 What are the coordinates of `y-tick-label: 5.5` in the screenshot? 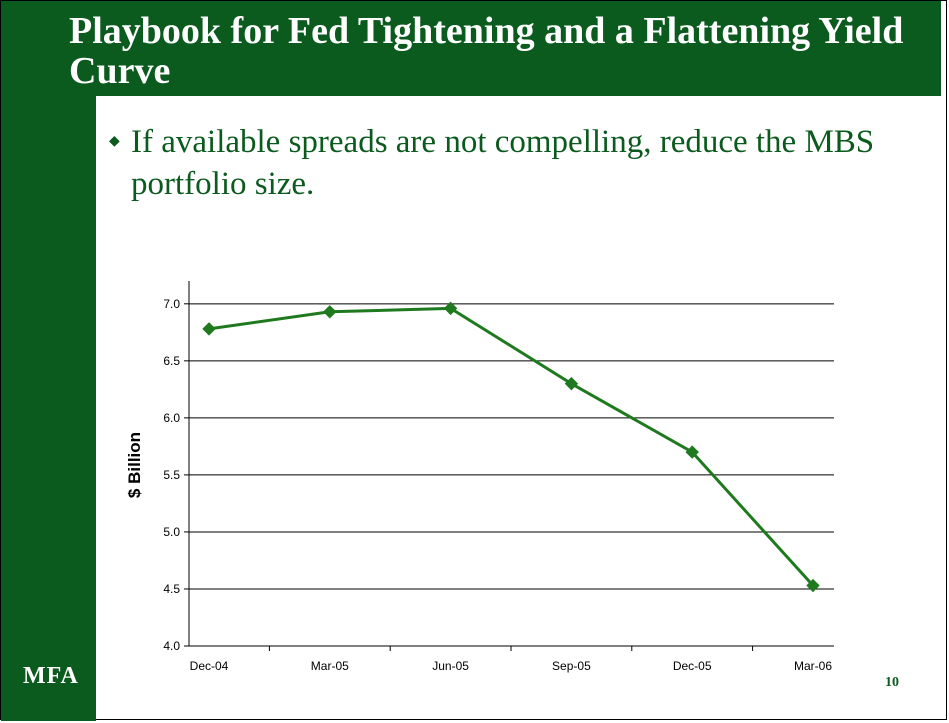 It's located at (171, 475).